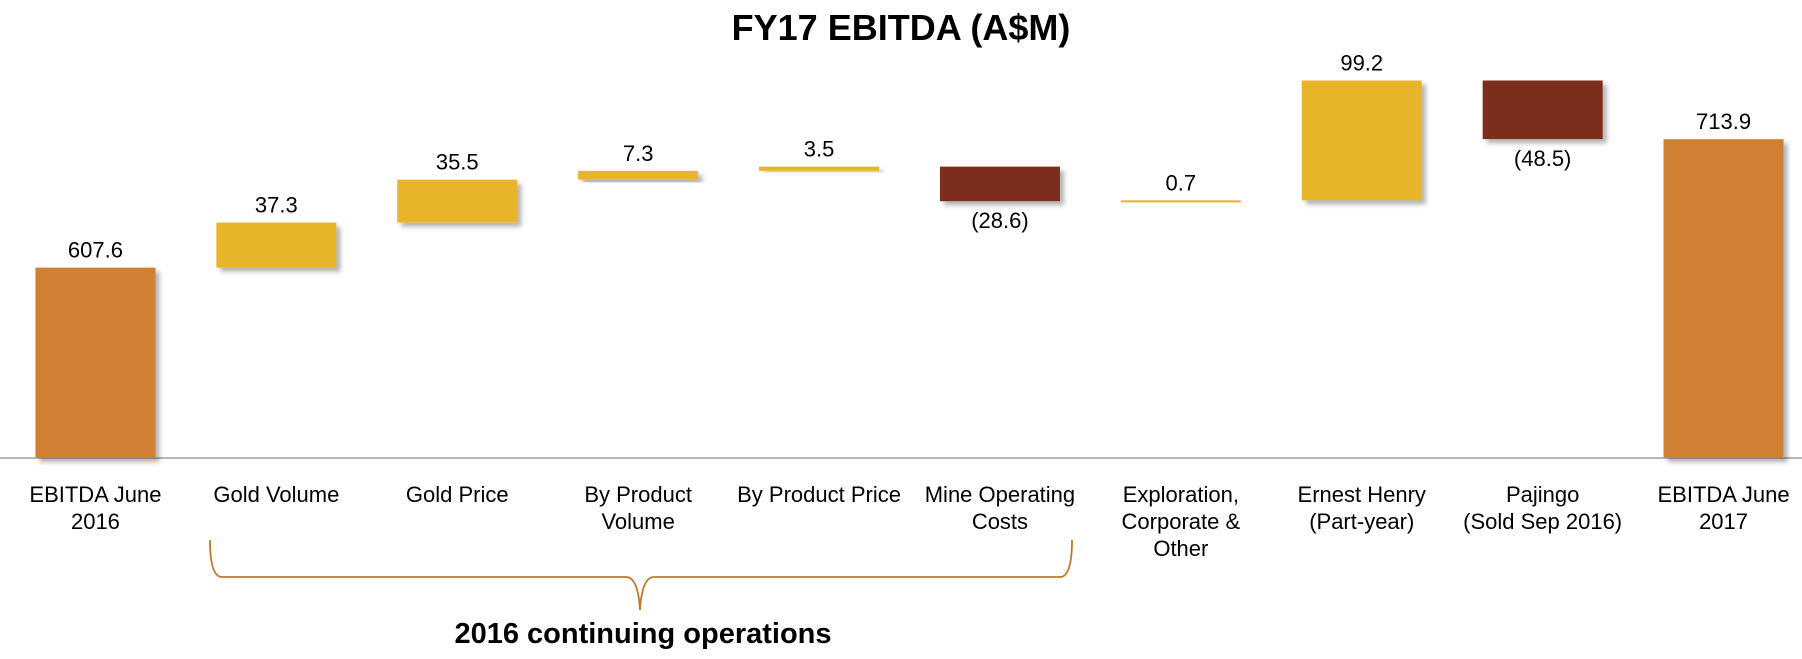  Describe the element at coordinates (457, 162) in the screenshot. I see `value-label: 35.5` at that location.